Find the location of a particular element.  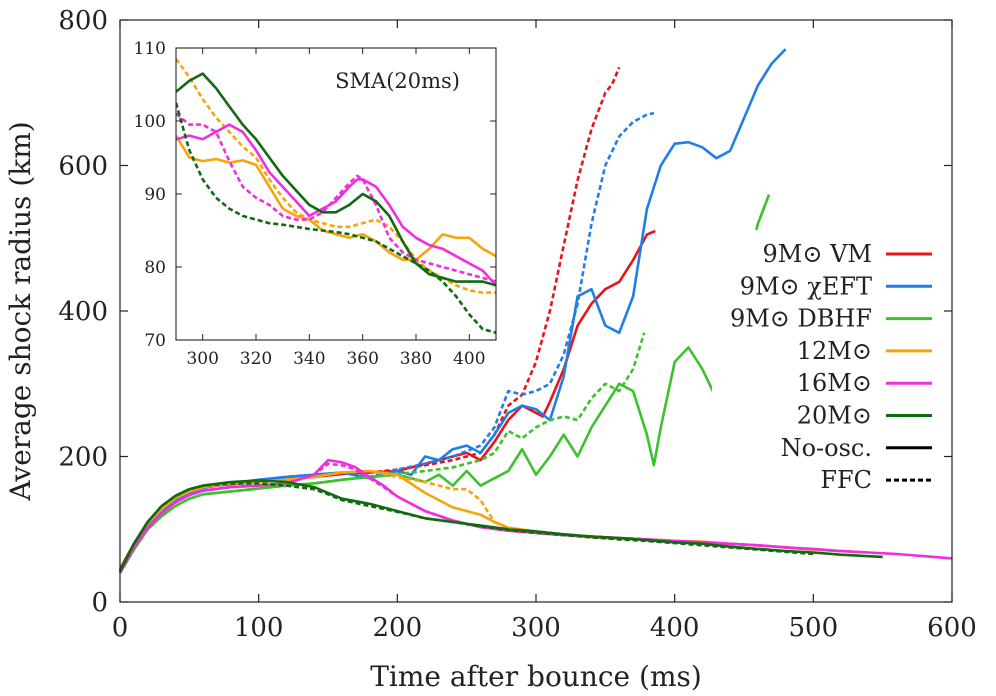

inset-series-20m-dashed is located at coordinates (336, 218).